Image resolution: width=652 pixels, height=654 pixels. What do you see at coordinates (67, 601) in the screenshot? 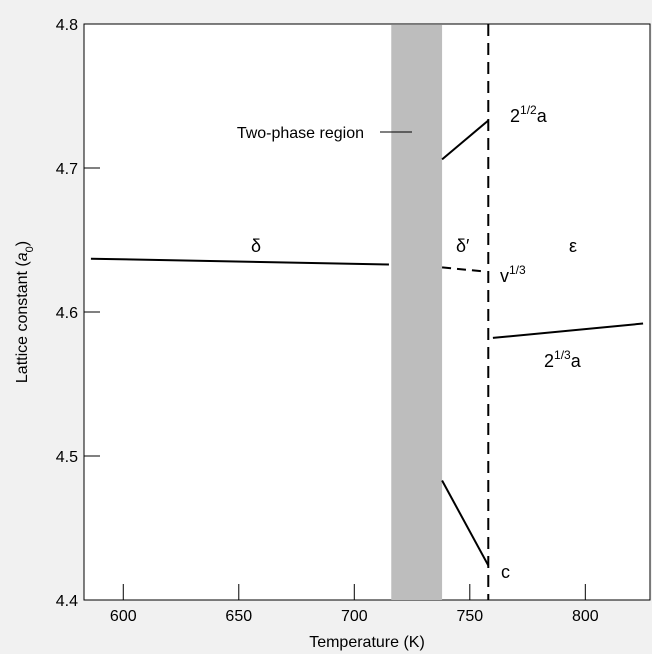
I see `y-tick-label: 4.4` at bounding box center [67, 601].